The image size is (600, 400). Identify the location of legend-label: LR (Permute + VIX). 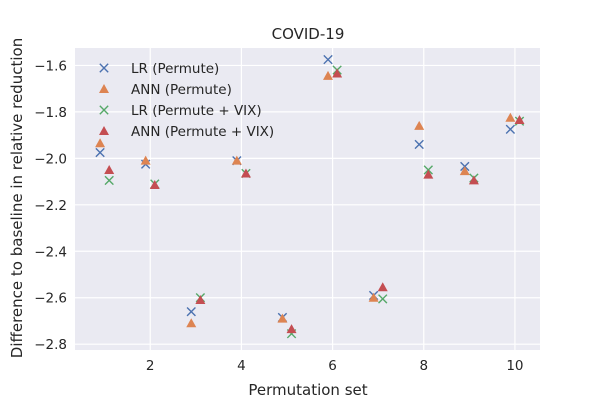
(196, 111).